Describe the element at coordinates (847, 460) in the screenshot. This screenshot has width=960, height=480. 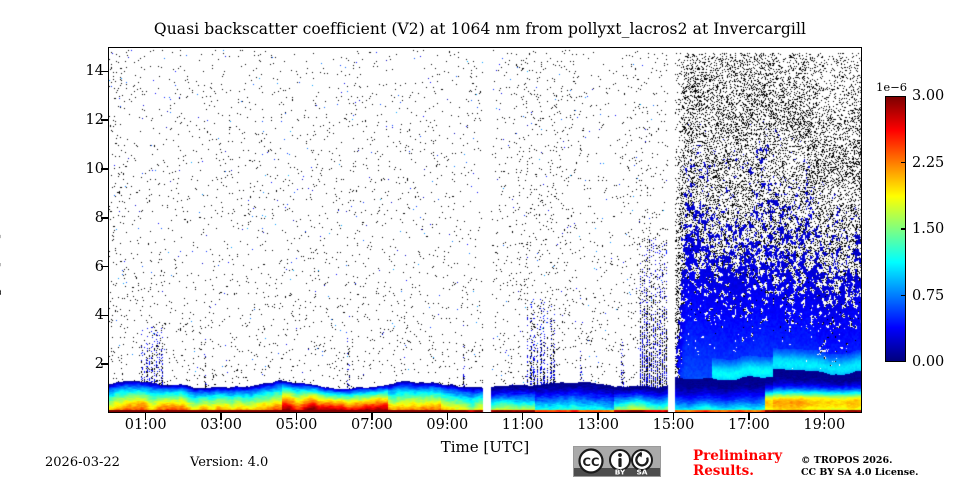
I see `copyright-line-1: © TROPOS 2026.` at that location.